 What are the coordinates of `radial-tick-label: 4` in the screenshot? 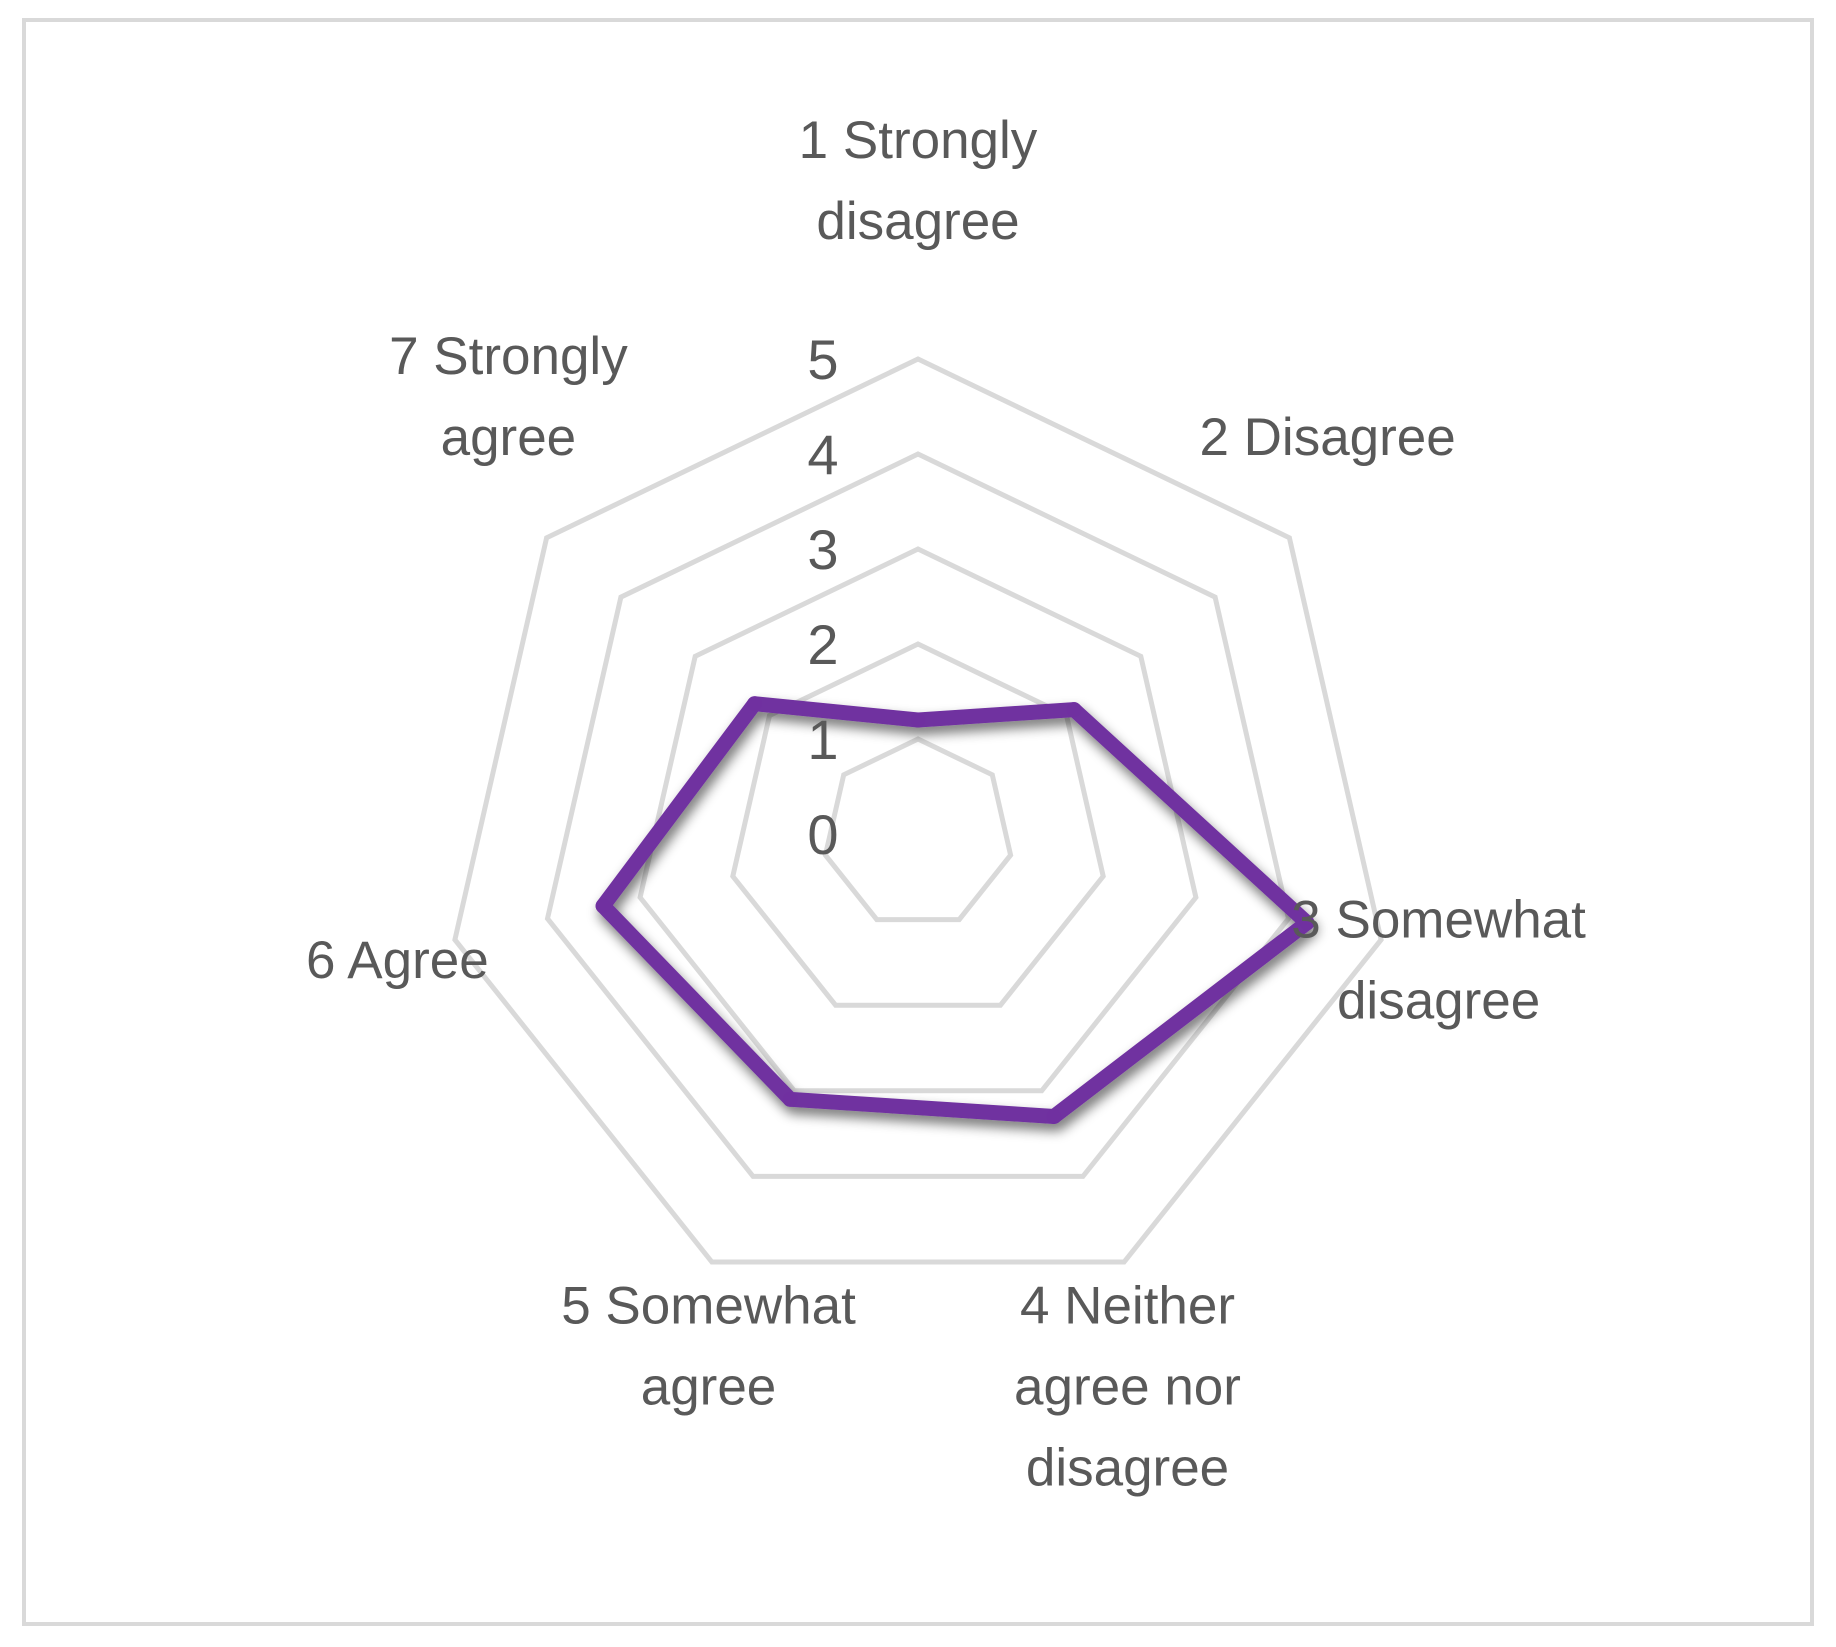 It's located at (822, 454).